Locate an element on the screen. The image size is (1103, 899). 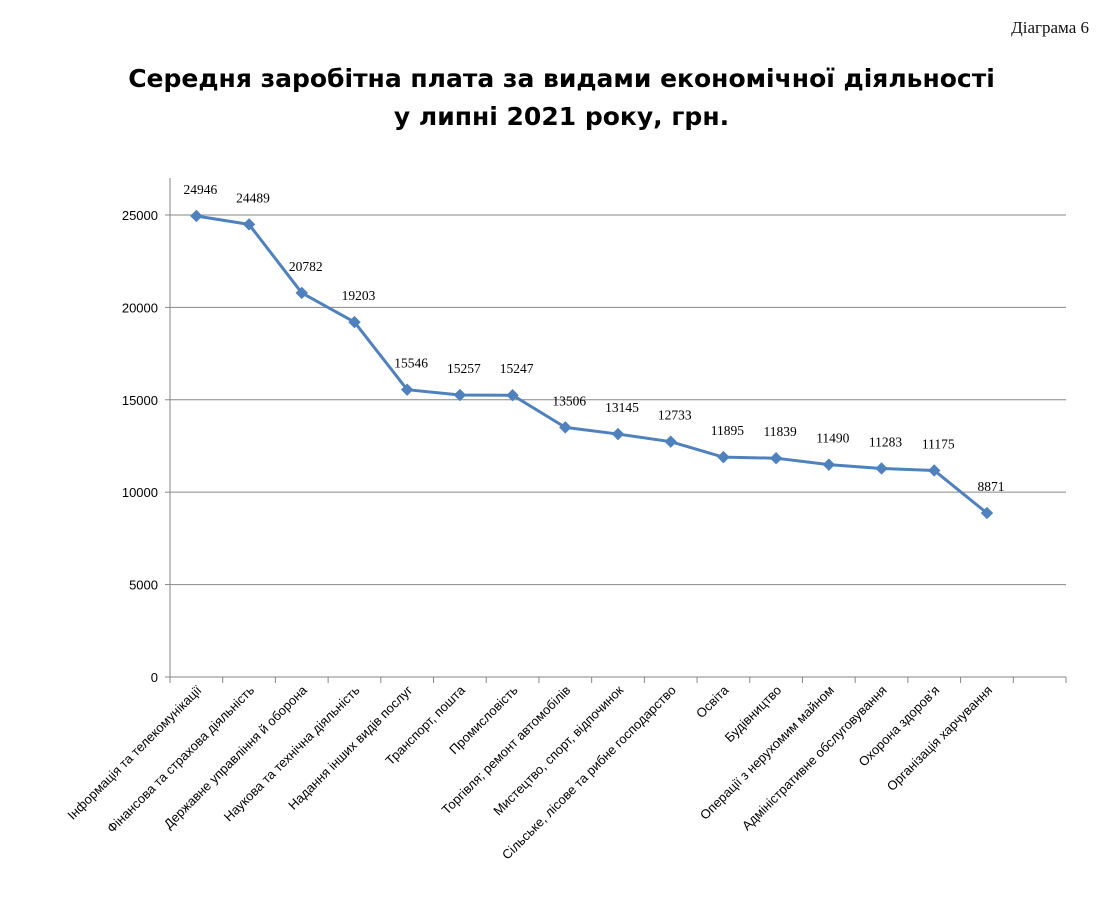
data-label-7: 15247 is located at coordinates (517, 368).